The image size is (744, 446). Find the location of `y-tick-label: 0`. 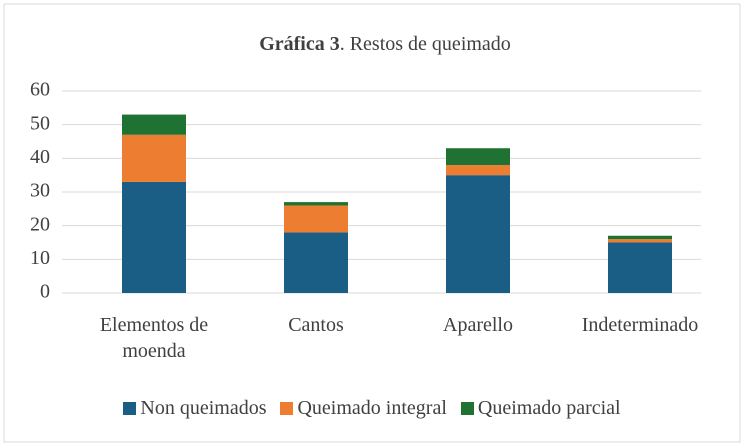

y-tick-label: 0 is located at coordinates (45, 292).